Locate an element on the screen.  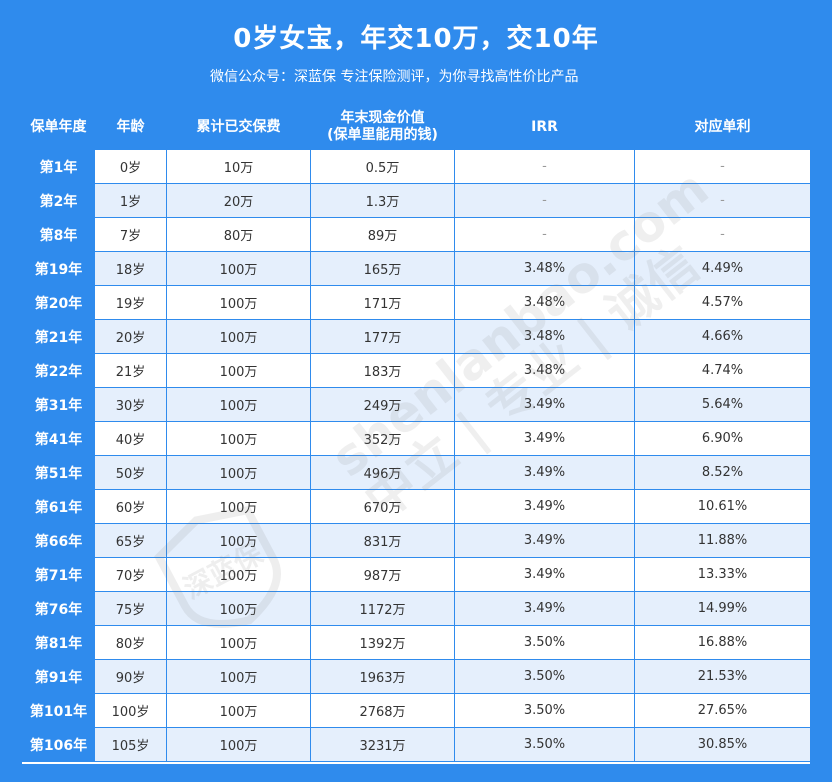
total-premium-cell: 20万 is located at coordinates (238, 200).